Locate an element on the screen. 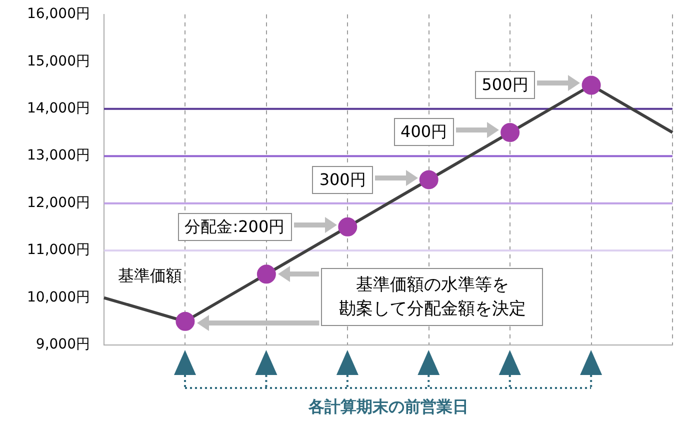  y-tick-label: 9,000円 is located at coordinates (63, 344).